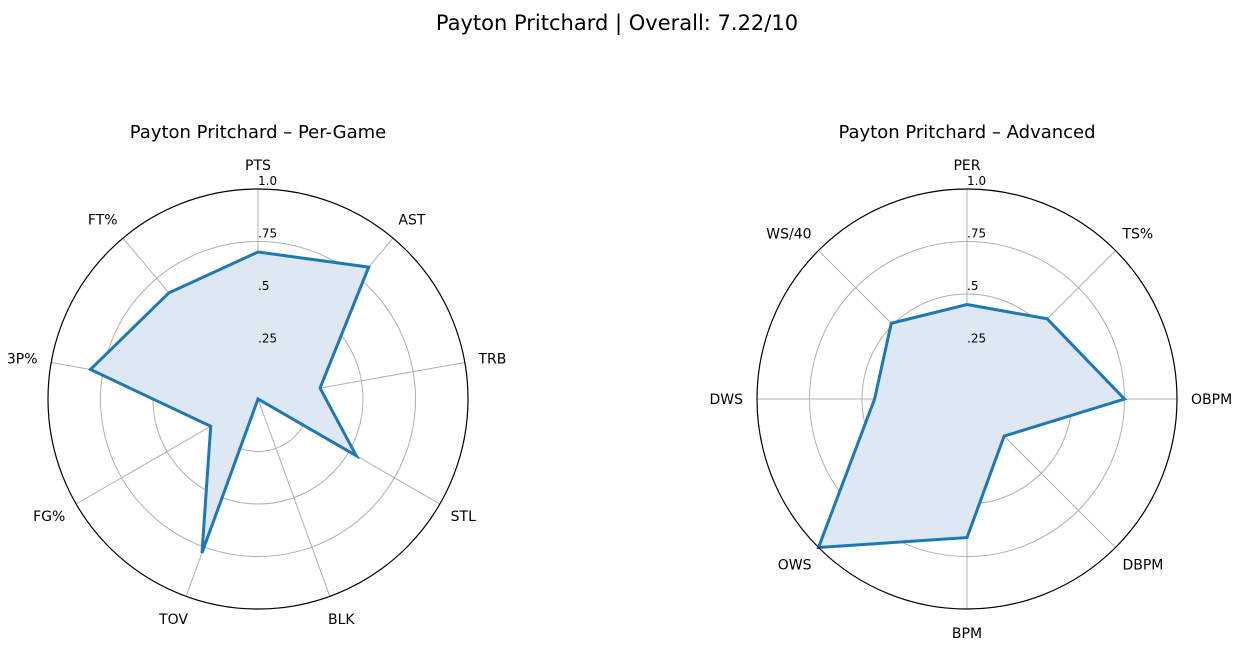  What do you see at coordinates (1211, 400) in the screenshot?
I see `axis-label-obpm: OBPM` at bounding box center [1211, 400].